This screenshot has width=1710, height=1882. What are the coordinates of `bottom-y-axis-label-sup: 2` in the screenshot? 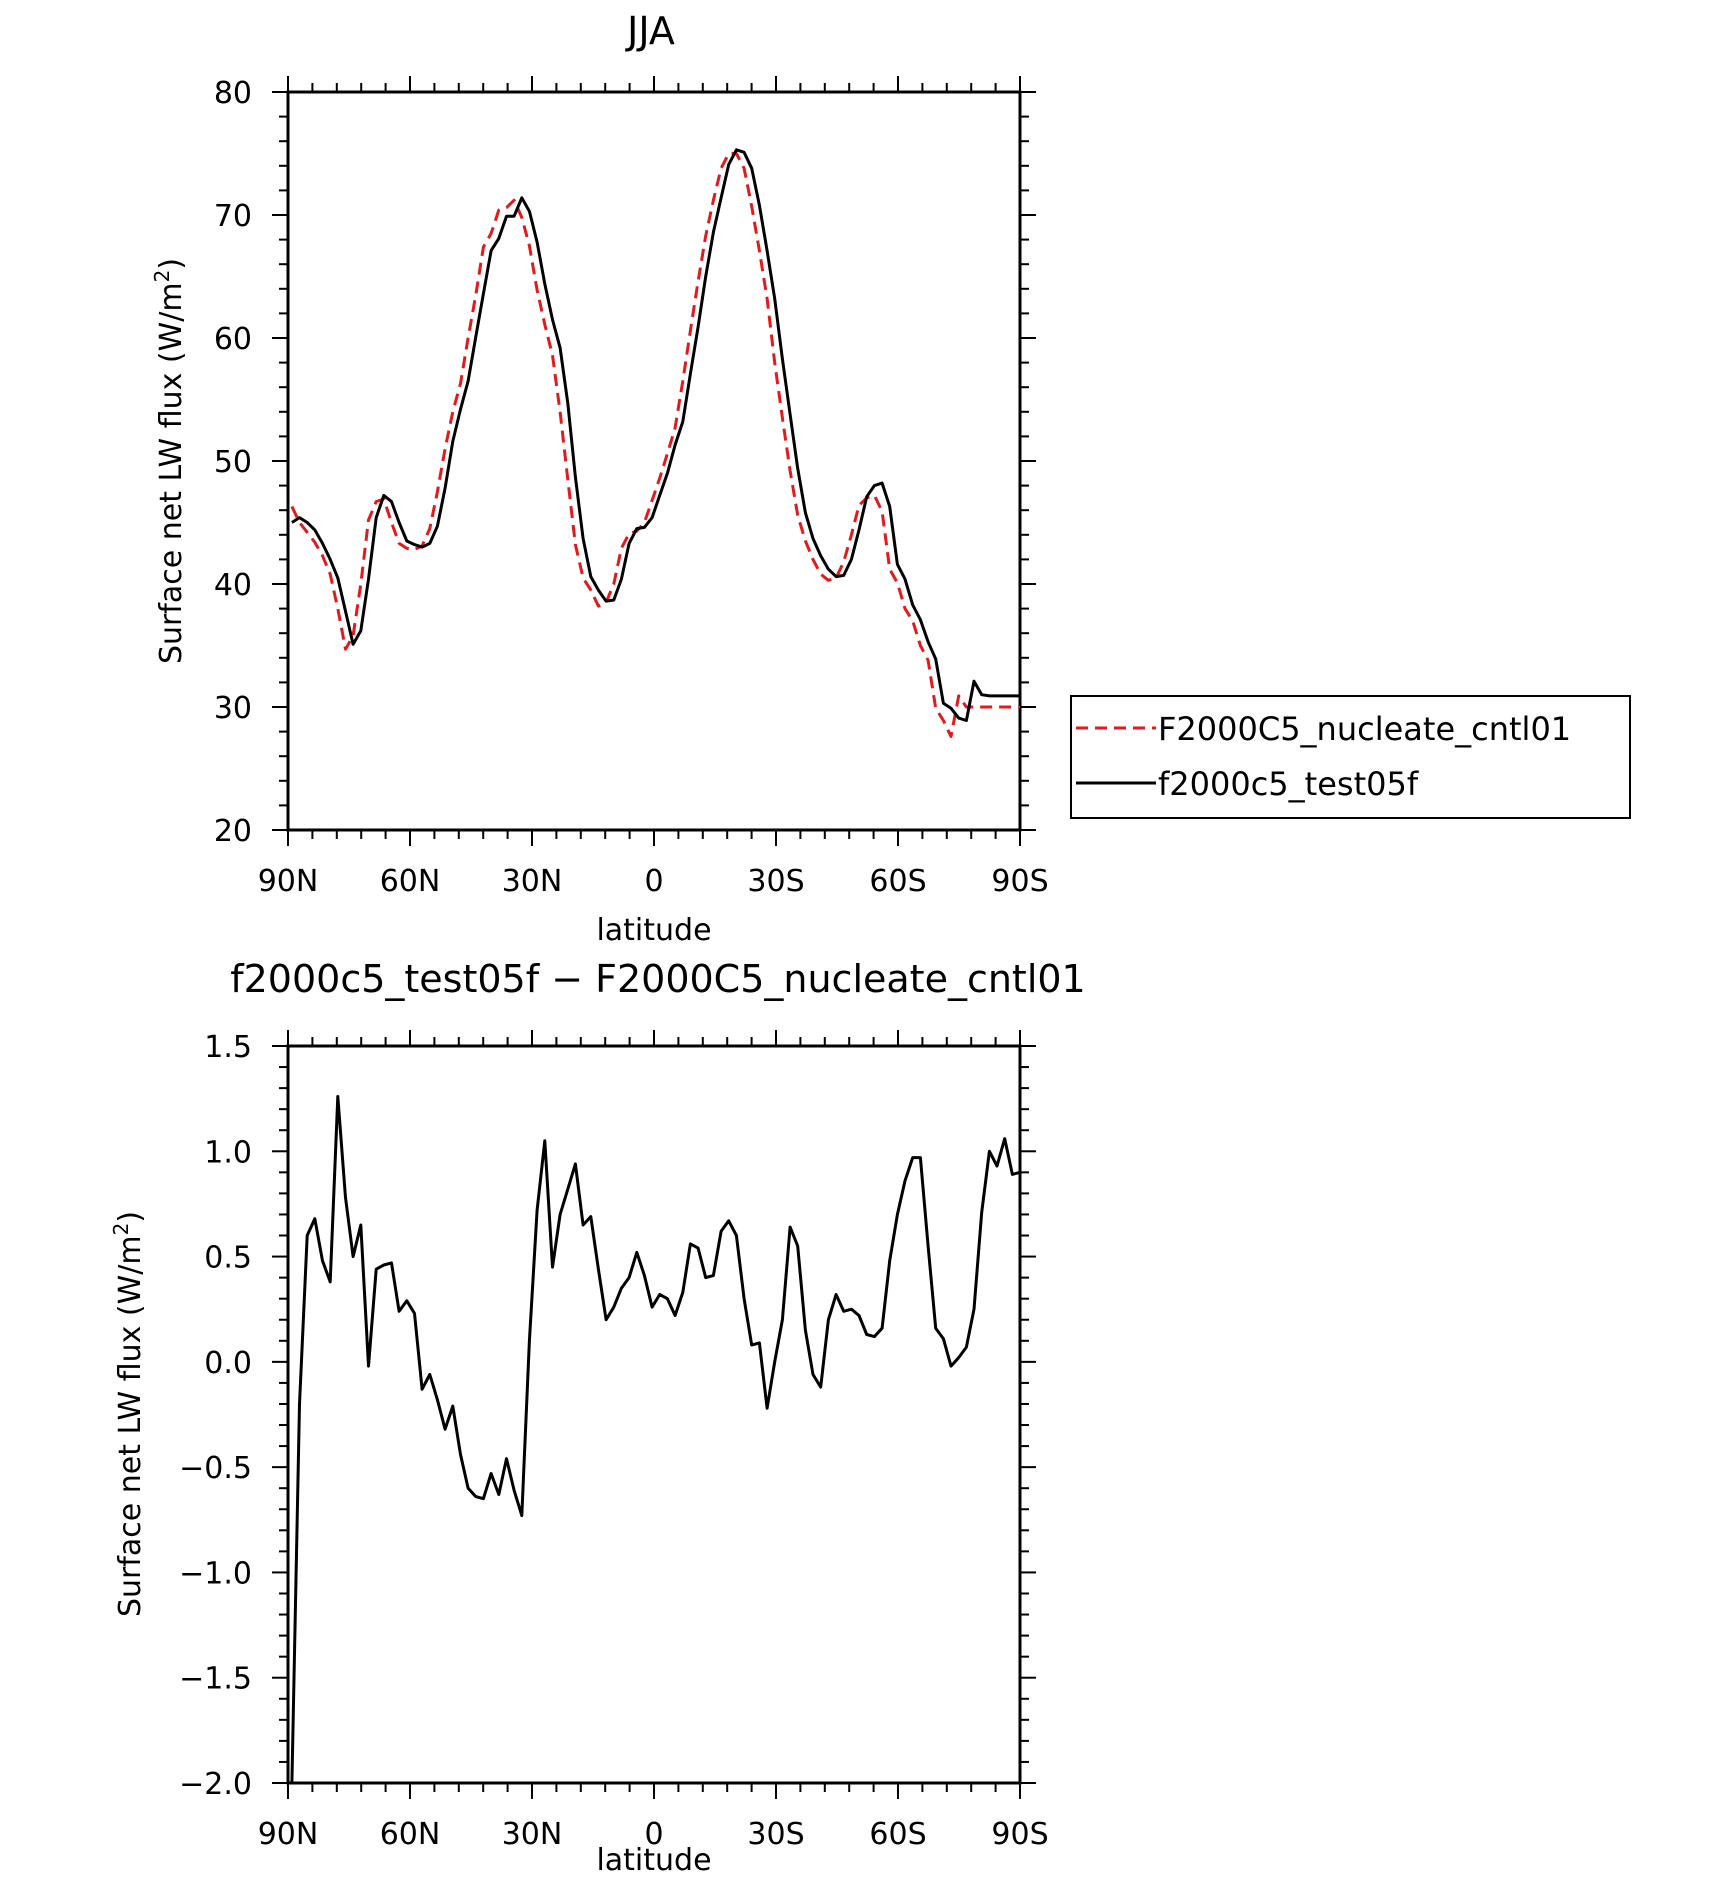 It's located at (121, 1229).